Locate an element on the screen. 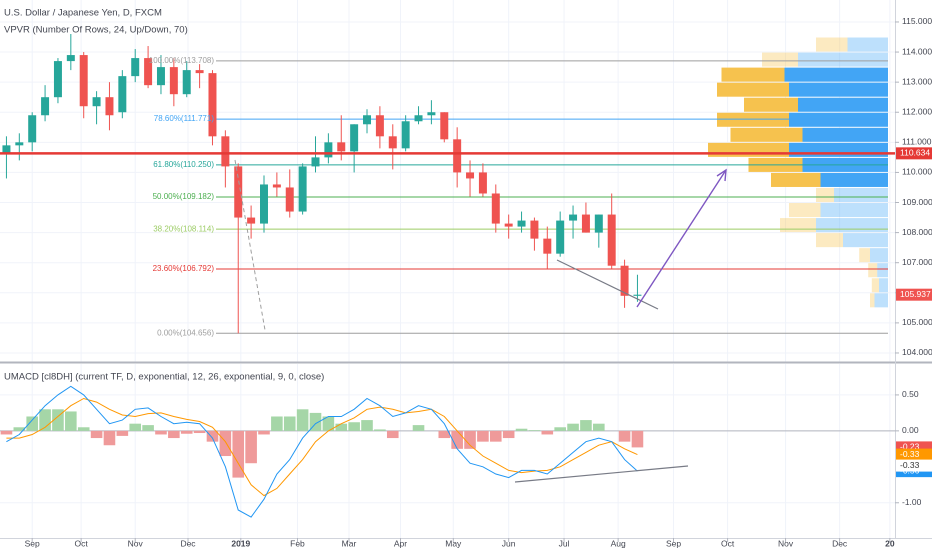 The height and width of the screenshot is (550, 932). x-tick-label: Oct is located at coordinates (82, 543).